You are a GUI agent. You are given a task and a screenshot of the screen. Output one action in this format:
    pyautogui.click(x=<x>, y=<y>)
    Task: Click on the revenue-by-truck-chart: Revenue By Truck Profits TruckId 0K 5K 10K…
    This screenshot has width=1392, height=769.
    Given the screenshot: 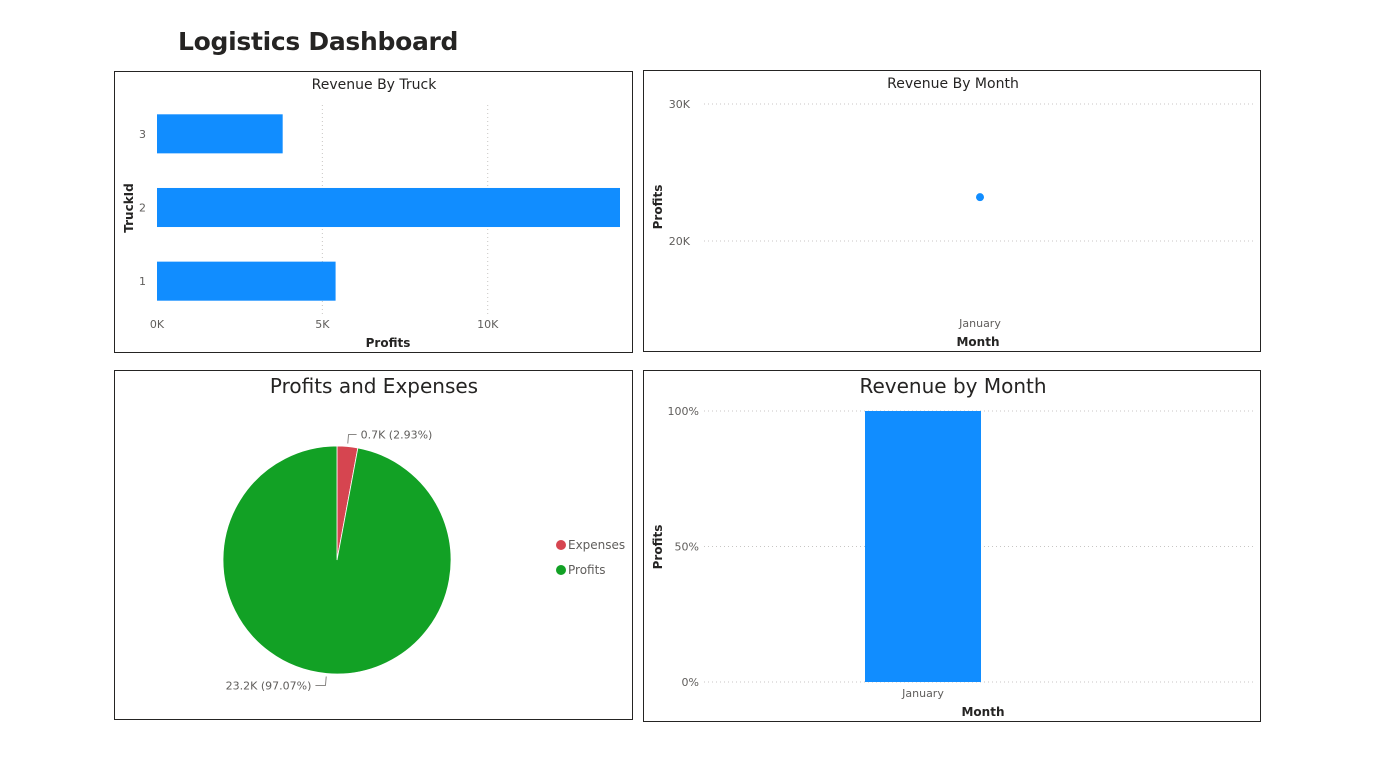 What is the action you would take?
    pyautogui.click(x=371, y=213)
    